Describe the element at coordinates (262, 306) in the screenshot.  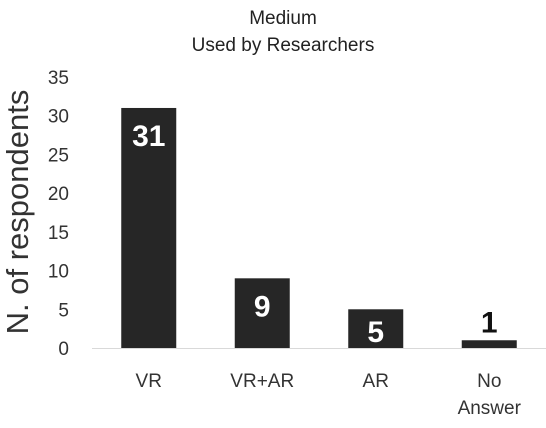
I see `data-label: 9` at that location.